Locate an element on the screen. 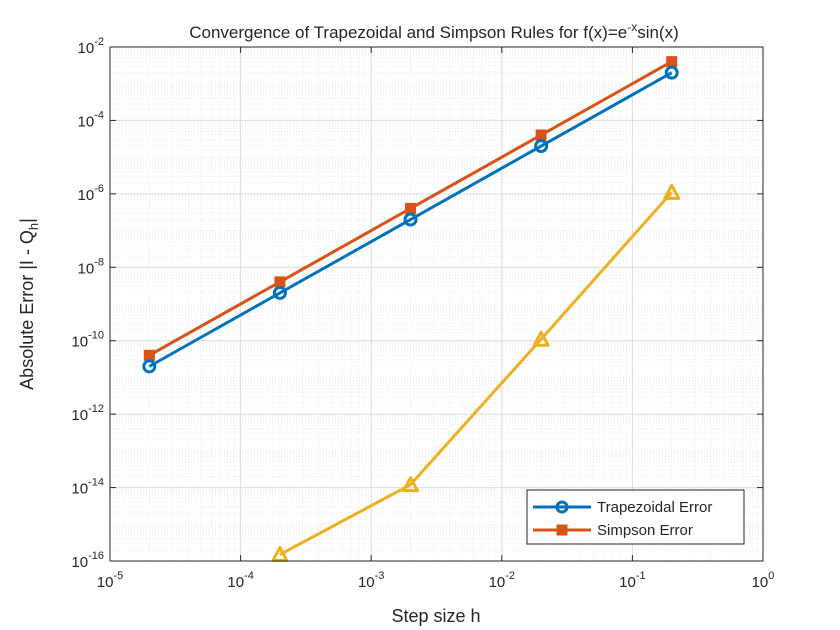 The height and width of the screenshot is (630, 840). legend-item-simpson: Simpson Error is located at coordinates (613, 530).